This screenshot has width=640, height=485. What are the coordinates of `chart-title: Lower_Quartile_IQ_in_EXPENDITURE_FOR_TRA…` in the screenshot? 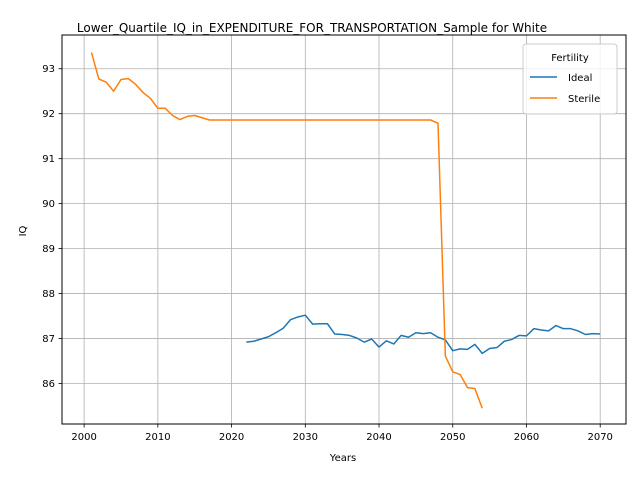 It's located at (312, 28).